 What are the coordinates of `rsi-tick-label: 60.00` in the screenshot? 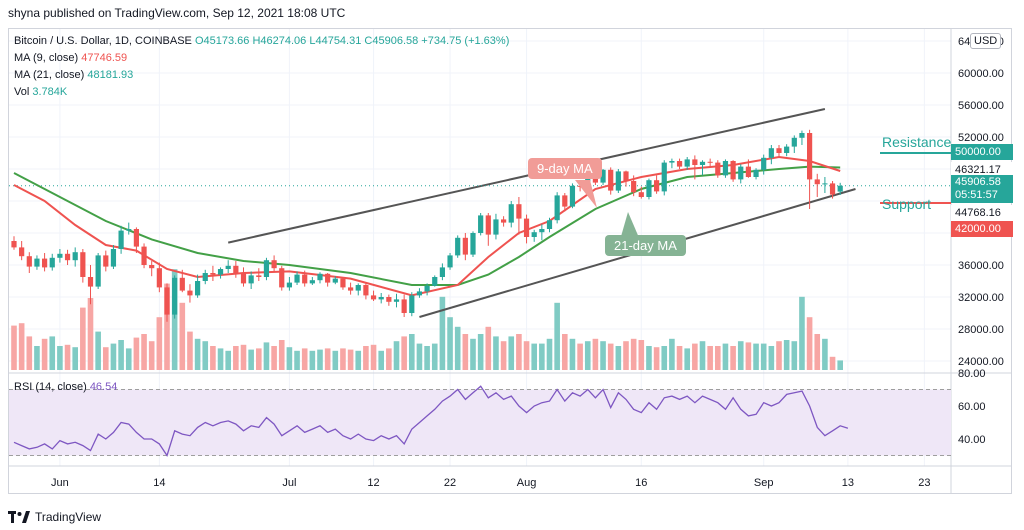 It's located at (972, 407).